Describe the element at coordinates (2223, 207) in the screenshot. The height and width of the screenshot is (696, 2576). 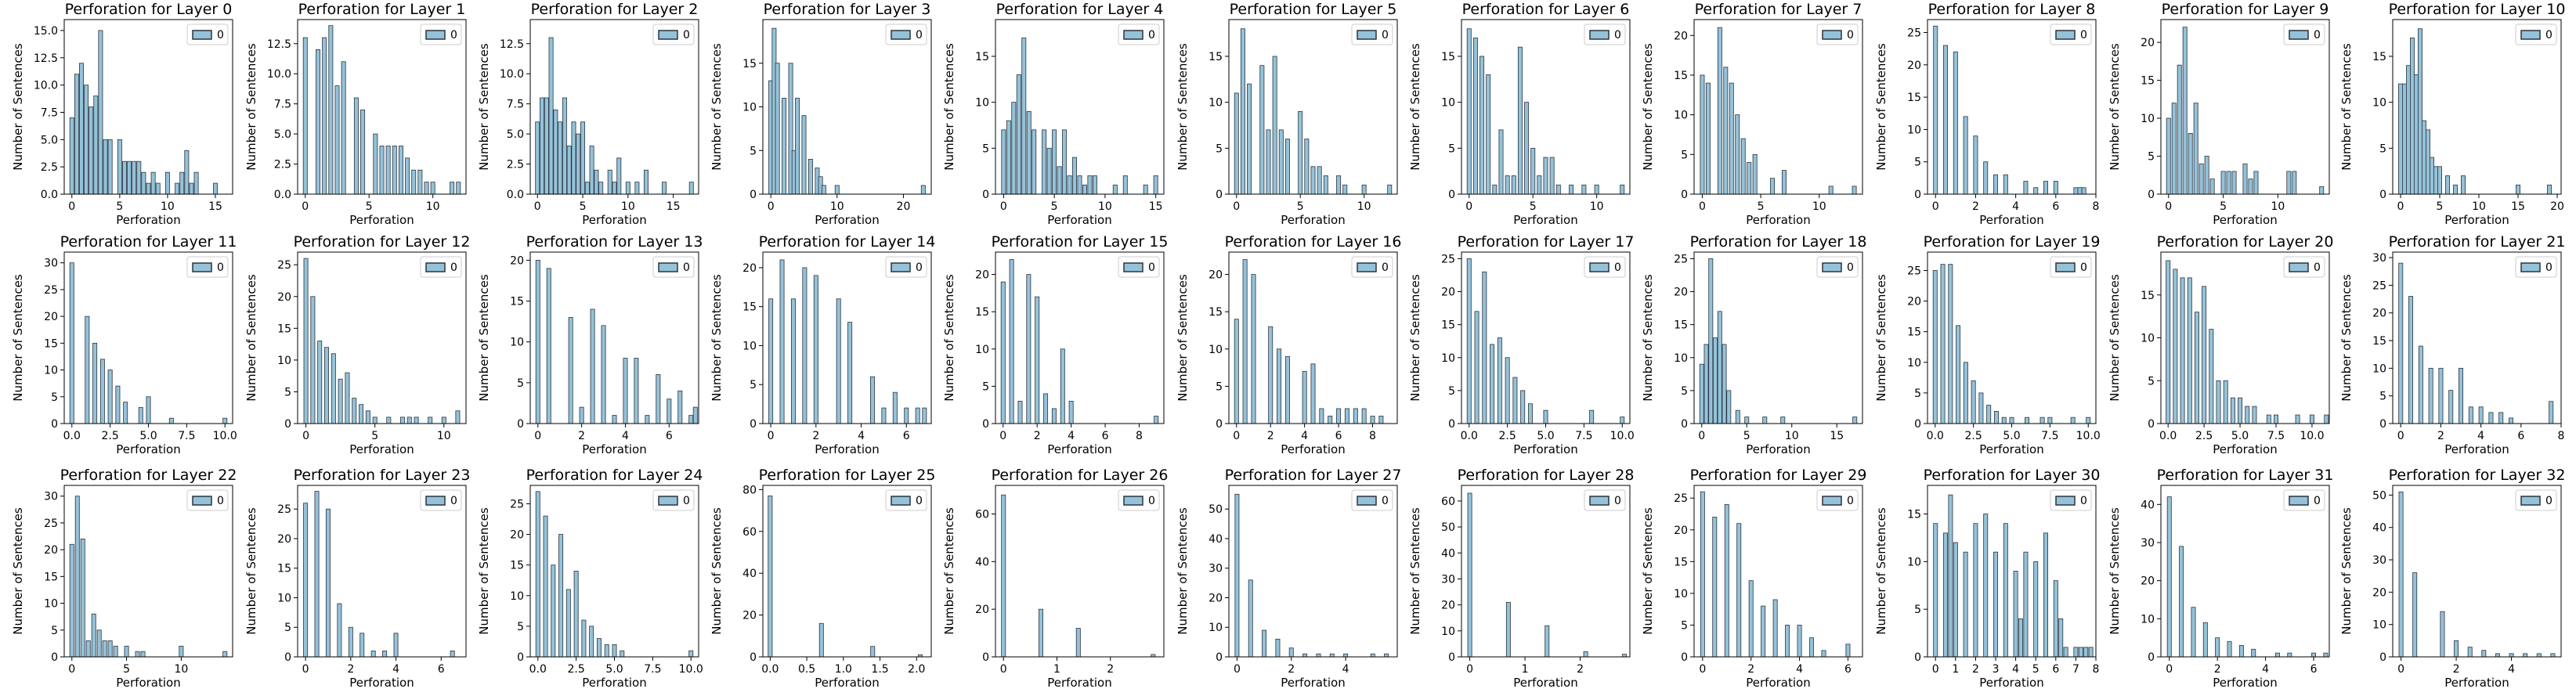
I see `x-tick-label: 5` at that location.